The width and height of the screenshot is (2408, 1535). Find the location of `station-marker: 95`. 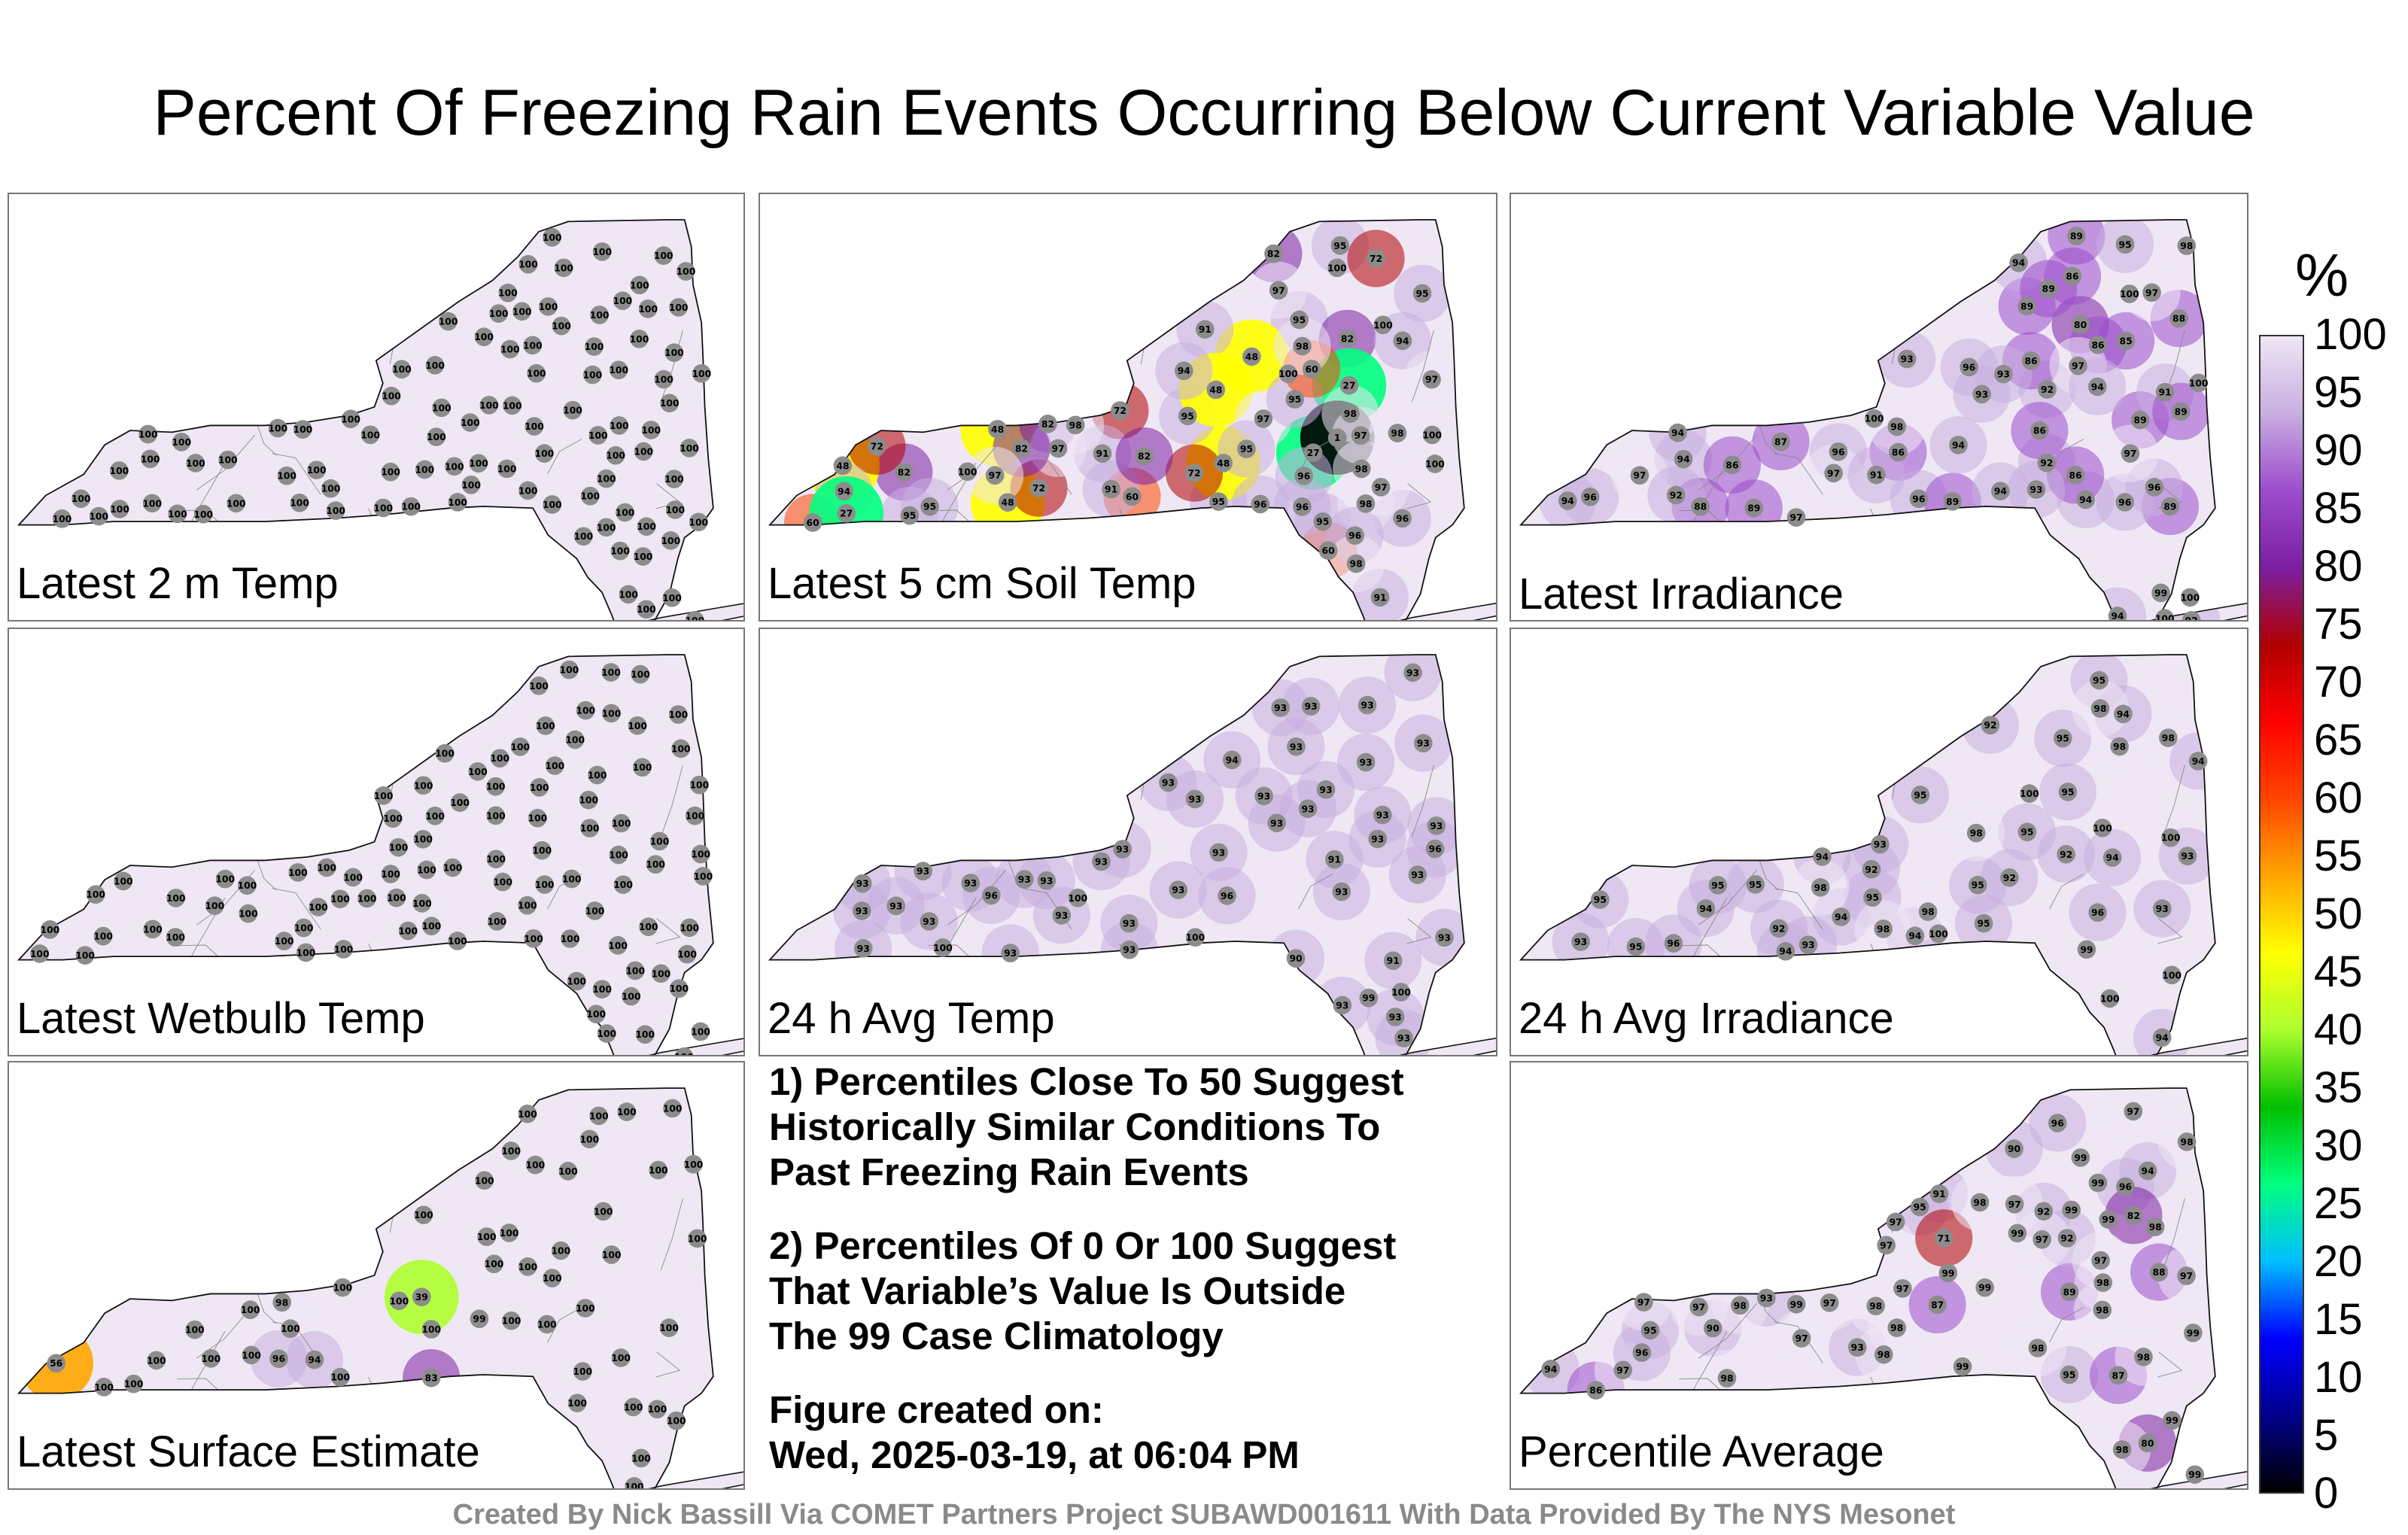

station-marker: 95 is located at coordinates (2068, 792).